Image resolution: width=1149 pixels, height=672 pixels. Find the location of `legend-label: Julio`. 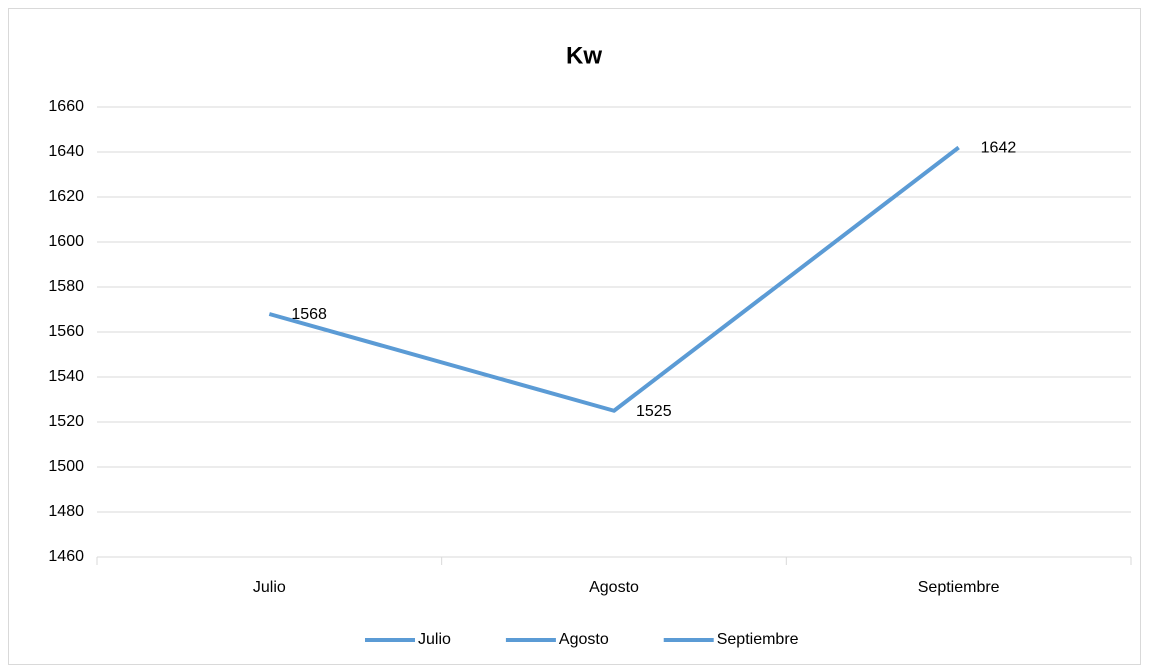

legend-label: Julio is located at coordinates (434, 639).